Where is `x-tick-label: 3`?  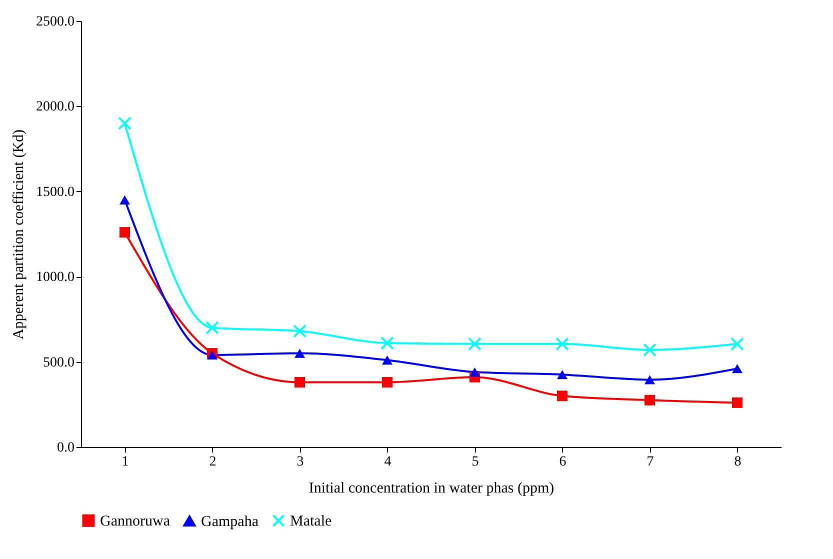
x-tick-label: 3 is located at coordinates (300, 462).